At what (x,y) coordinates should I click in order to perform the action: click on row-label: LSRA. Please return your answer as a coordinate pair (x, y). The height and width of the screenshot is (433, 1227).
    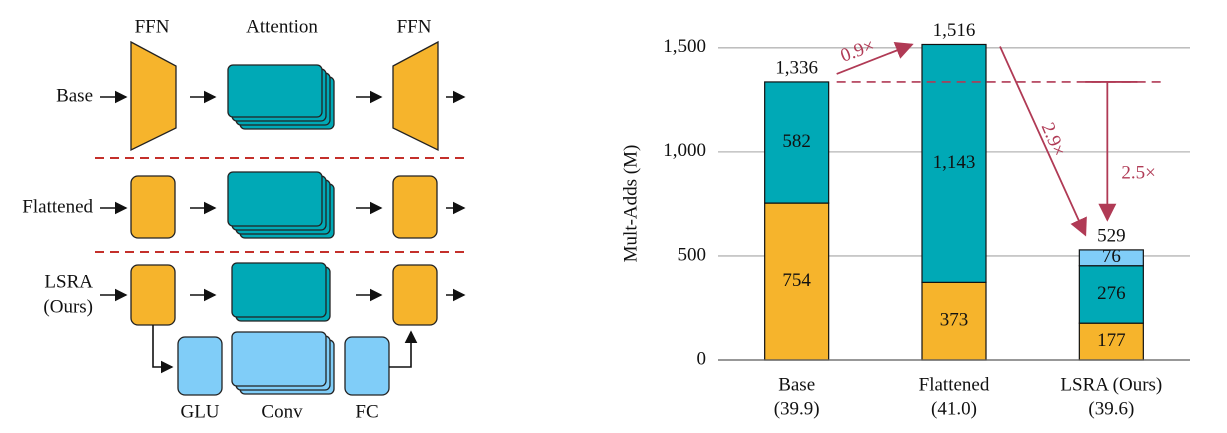
    Looking at the image, I should click on (68, 281).